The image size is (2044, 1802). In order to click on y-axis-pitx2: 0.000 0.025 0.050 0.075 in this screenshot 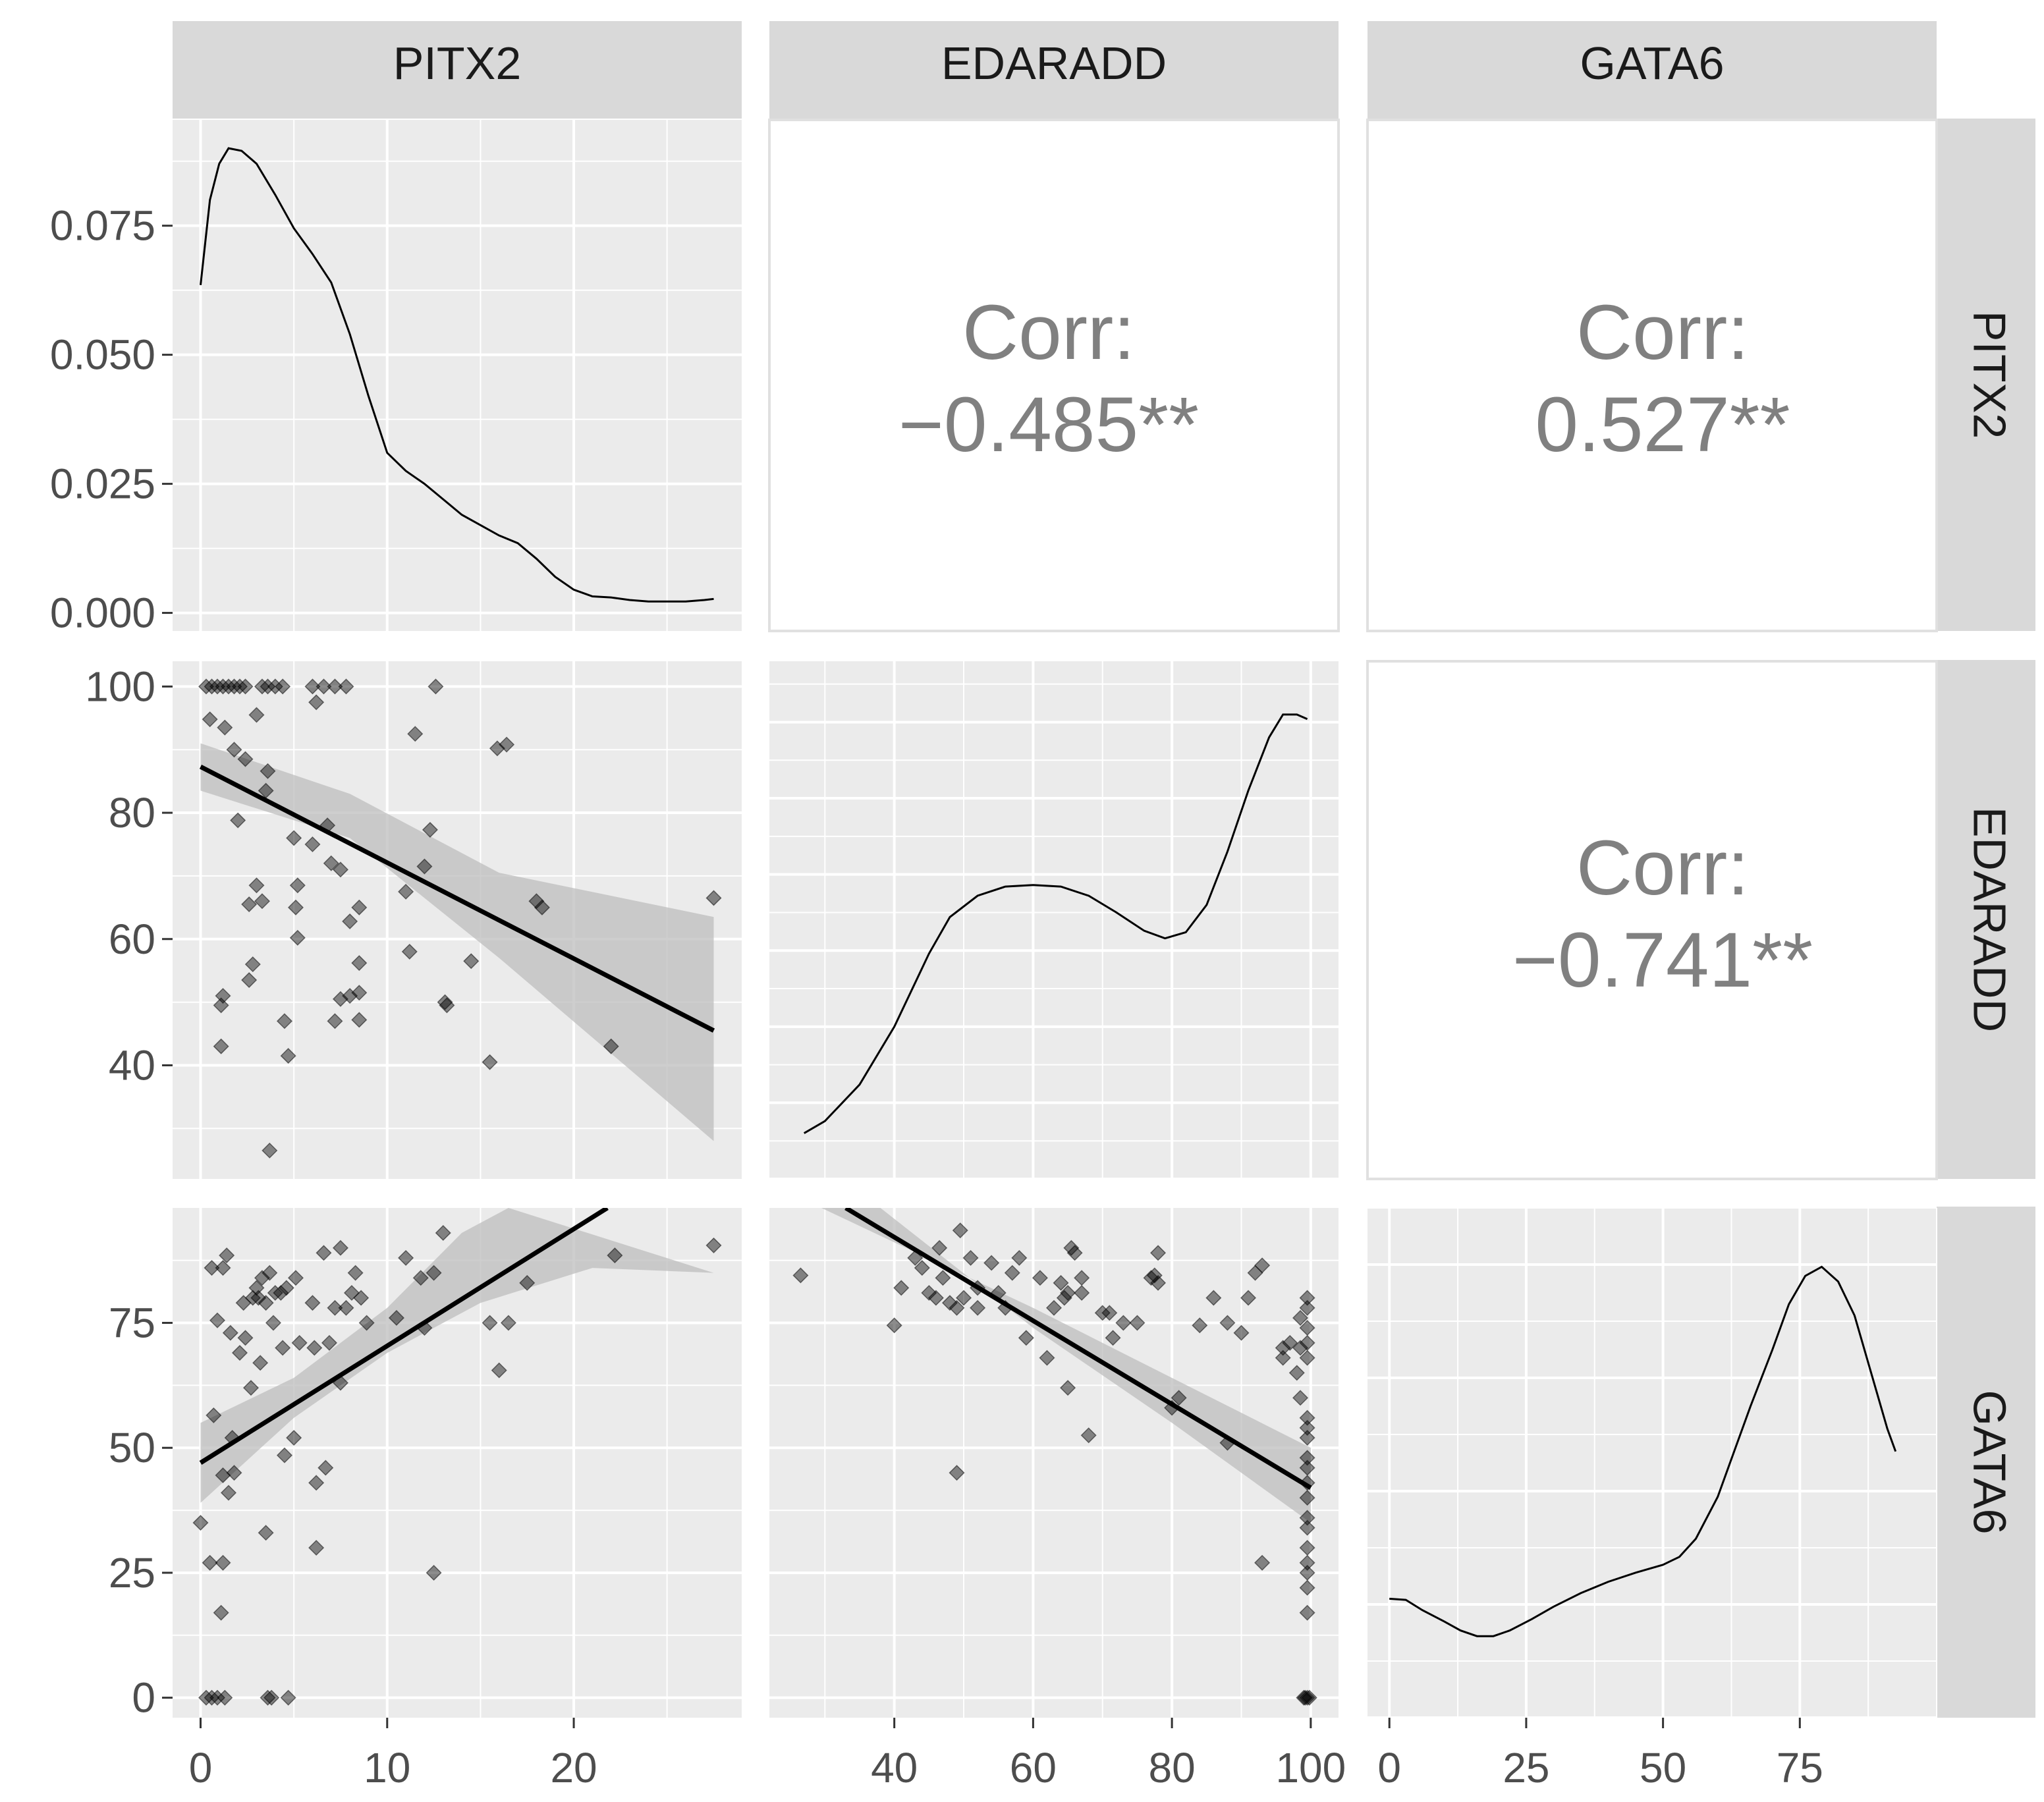, I will do `click(111, 419)`.